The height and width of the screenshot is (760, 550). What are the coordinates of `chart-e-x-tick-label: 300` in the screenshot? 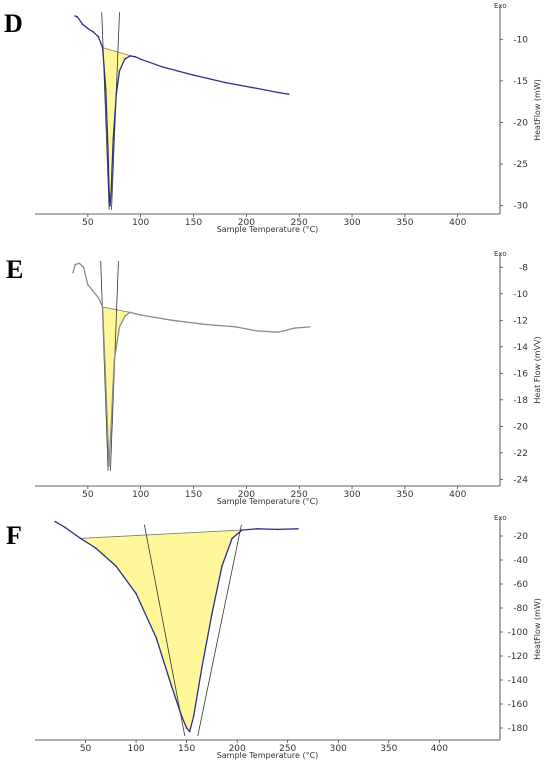 It's located at (351, 495).